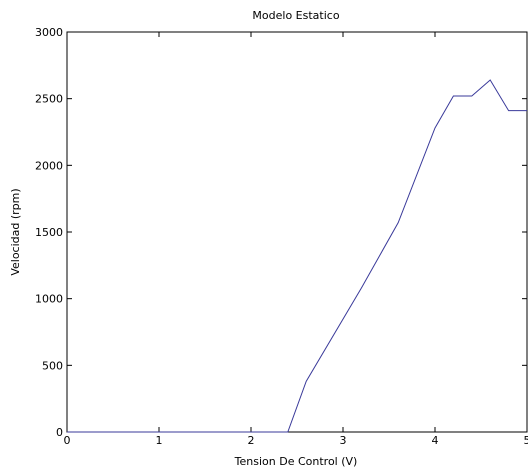 Image resolution: width=528 pixels, height=470 pixels. What do you see at coordinates (296, 461) in the screenshot?
I see `x-axis-label: Tension De Control (V)` at bounding box center [296, 461].